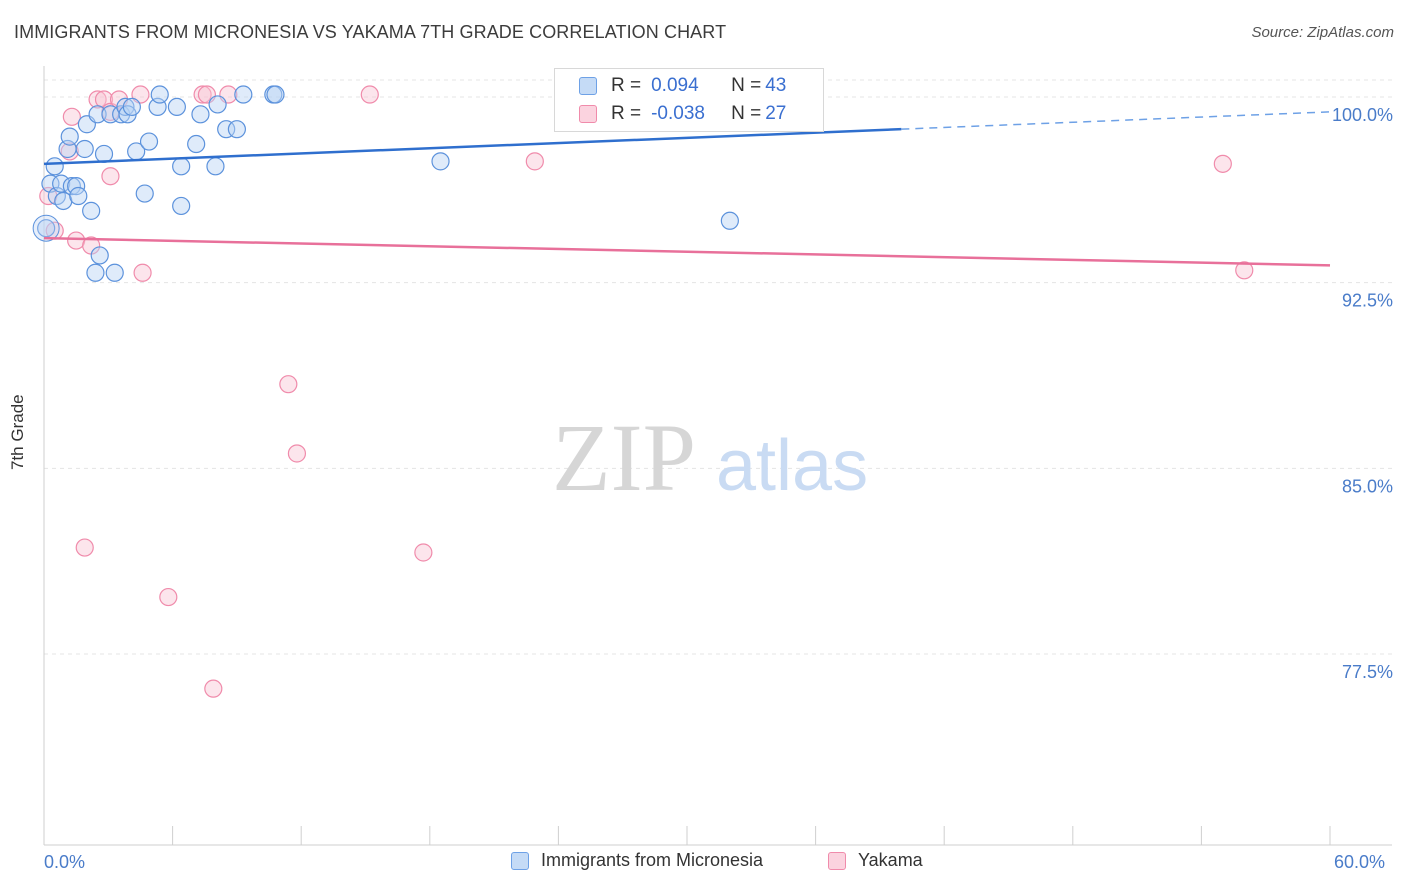  I want to click on watermark: ZIP atlas, so click(710, 457).